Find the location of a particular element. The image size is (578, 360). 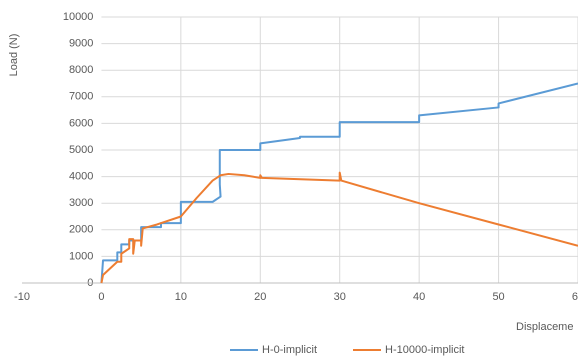

y-tick-label: 5000 is located at coordinates (81, 150).